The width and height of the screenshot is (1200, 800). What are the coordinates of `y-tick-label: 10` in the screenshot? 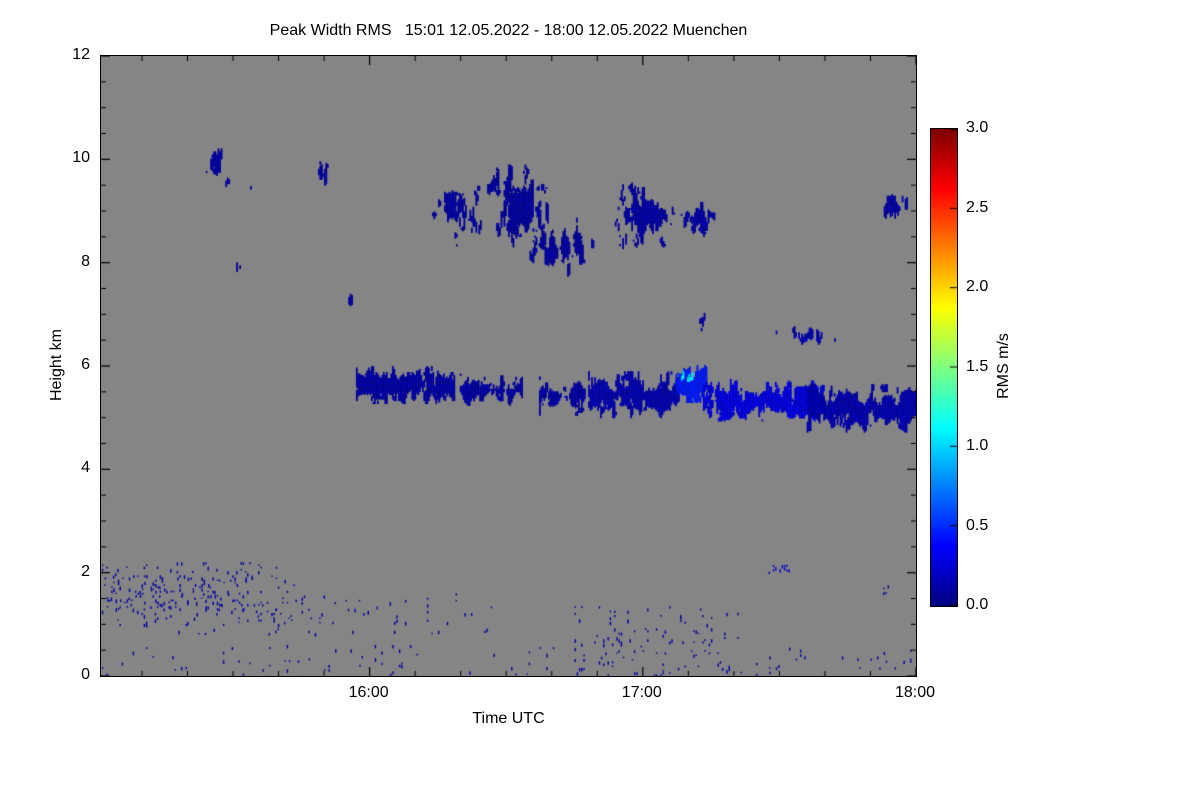 It's located at (81, 158).